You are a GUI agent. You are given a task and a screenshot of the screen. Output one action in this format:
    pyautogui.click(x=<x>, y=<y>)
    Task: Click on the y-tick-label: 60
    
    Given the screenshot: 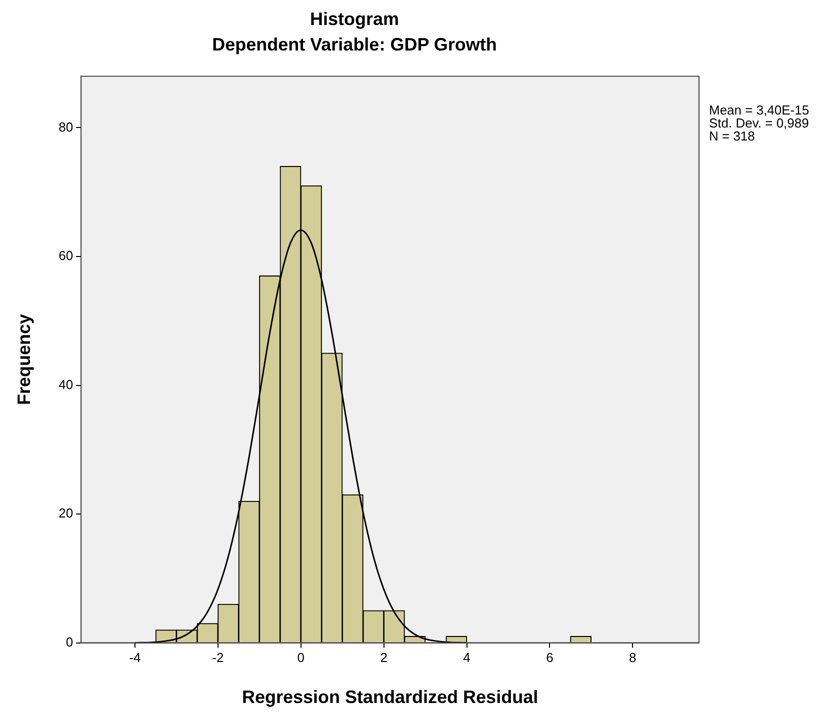 What is the action you would take?
    pyautogui.click(x=66, y=256)
    